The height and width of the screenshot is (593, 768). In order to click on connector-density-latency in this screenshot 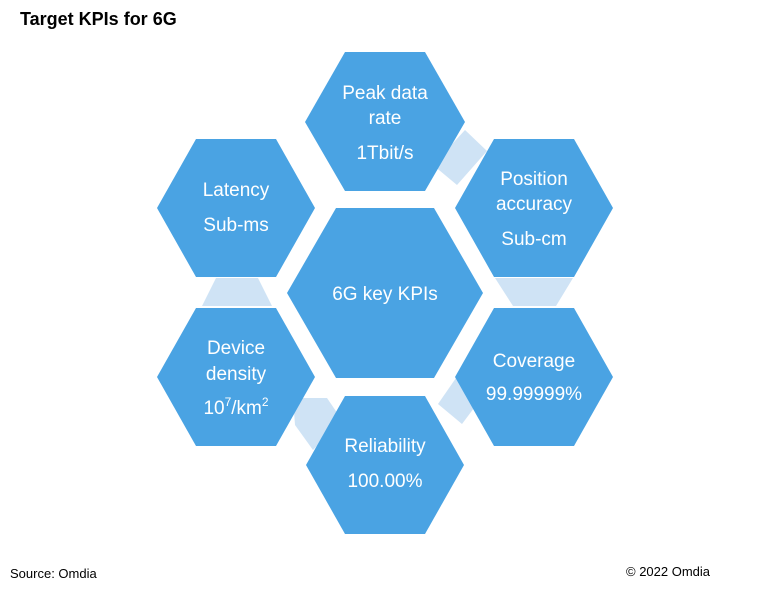, I will do `click(237, 292)`.